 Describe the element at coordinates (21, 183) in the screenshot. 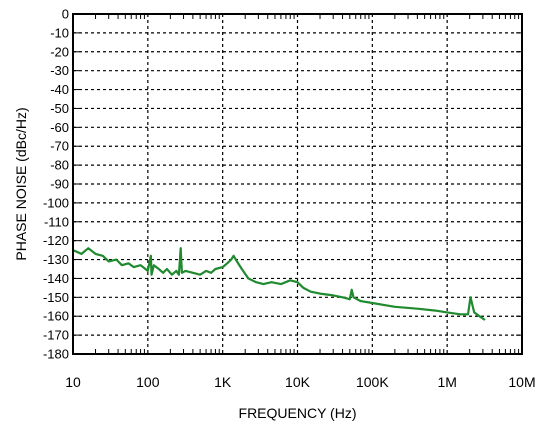

I see `y-axis-label: PHASE NOISE (dBc/Hz)` at that location.